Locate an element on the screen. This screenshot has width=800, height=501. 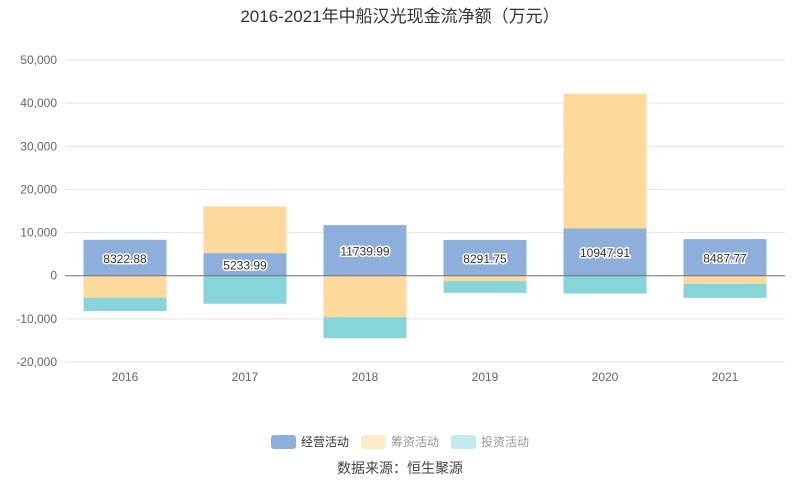
x-tick-label: 2019 is located at coordinates (485, 377).